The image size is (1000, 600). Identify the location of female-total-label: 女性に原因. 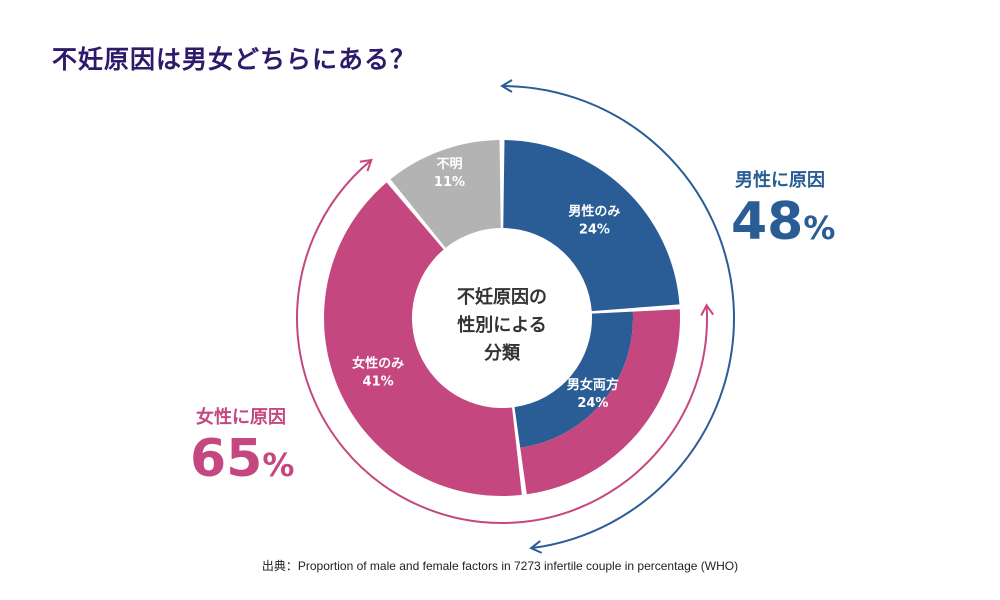
(241, 417).